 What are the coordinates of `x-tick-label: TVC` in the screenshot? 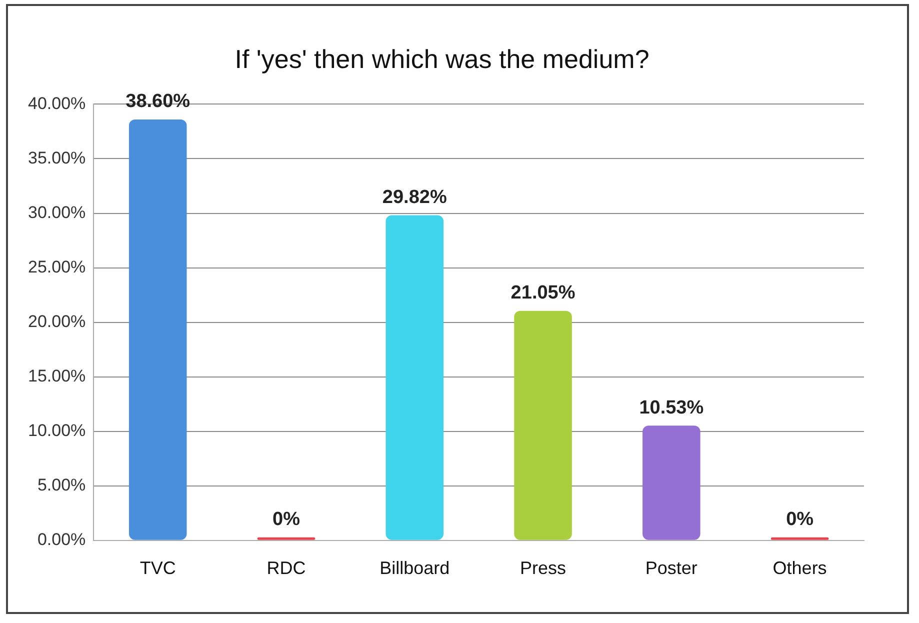 It's located at (158, 568).